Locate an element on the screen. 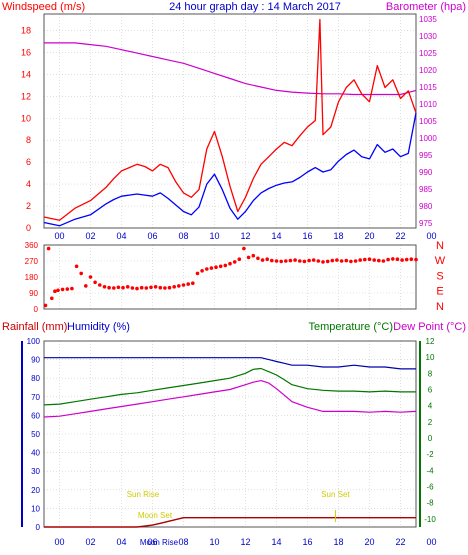  temp-y-tick: 8 is located at coordinates (430, 373).